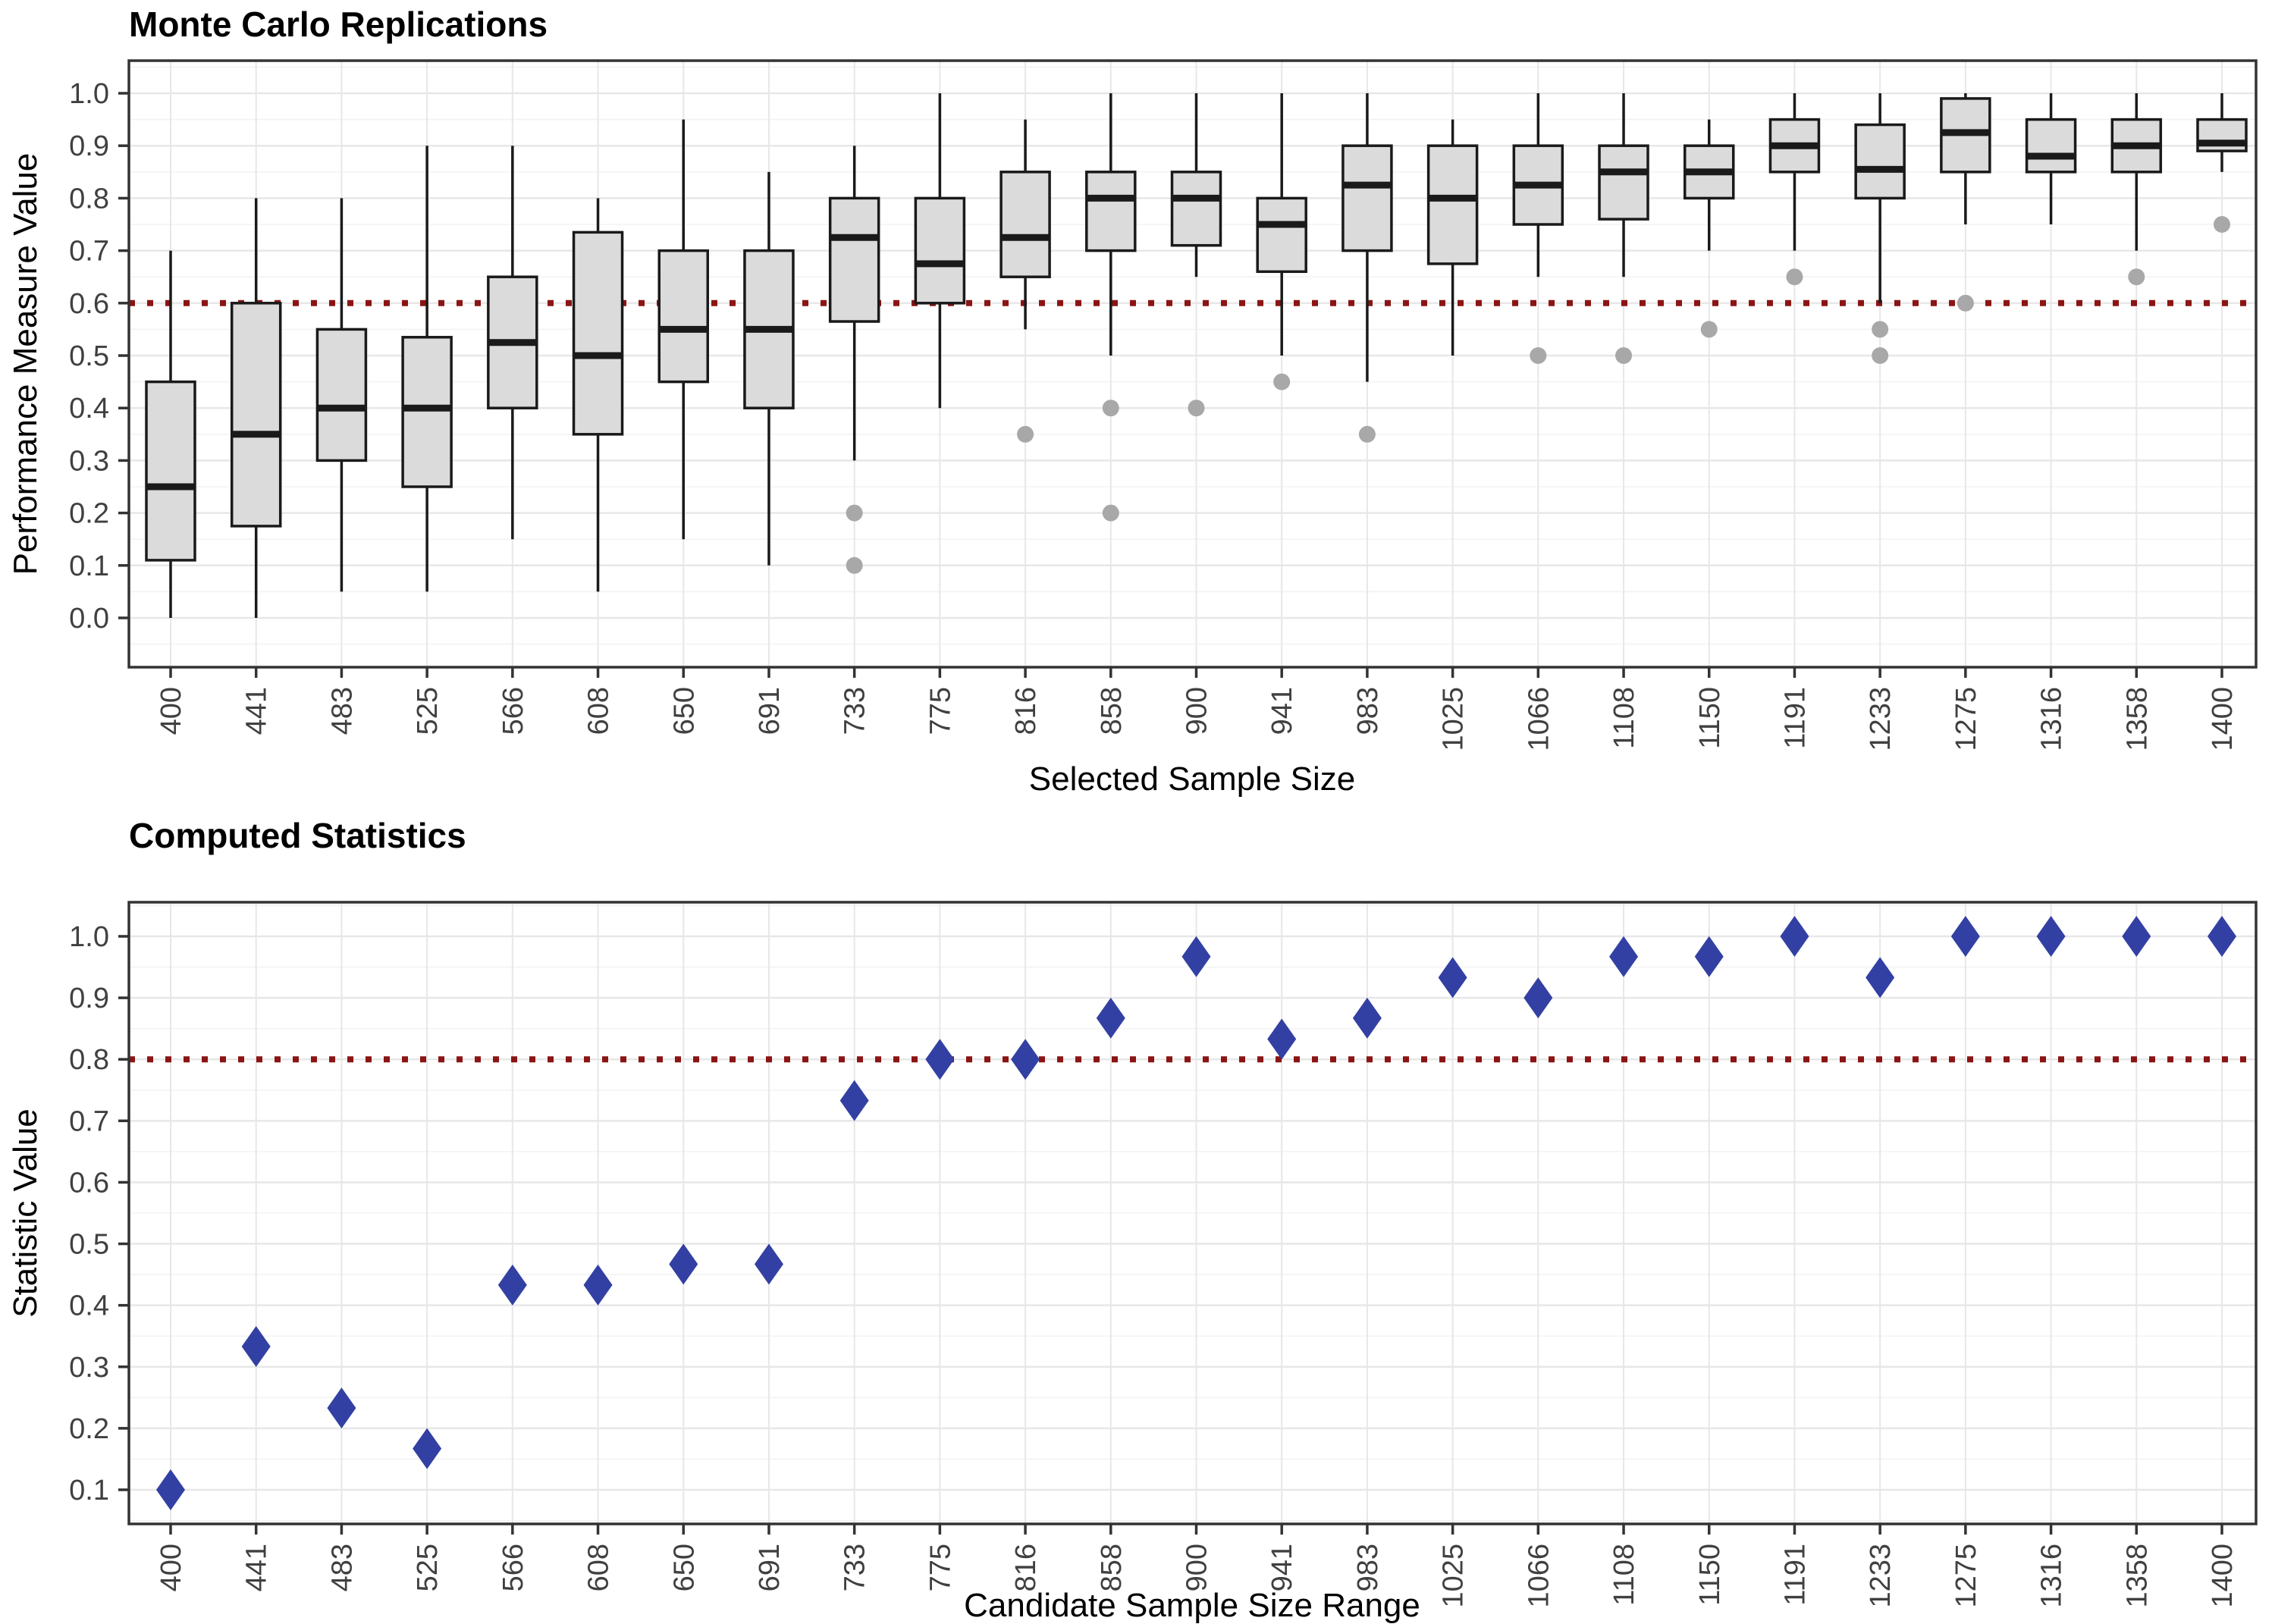 This screenshot has width=2275, height=1624. I want to click on y-tick-label: 0.5, so click(89, 1245).